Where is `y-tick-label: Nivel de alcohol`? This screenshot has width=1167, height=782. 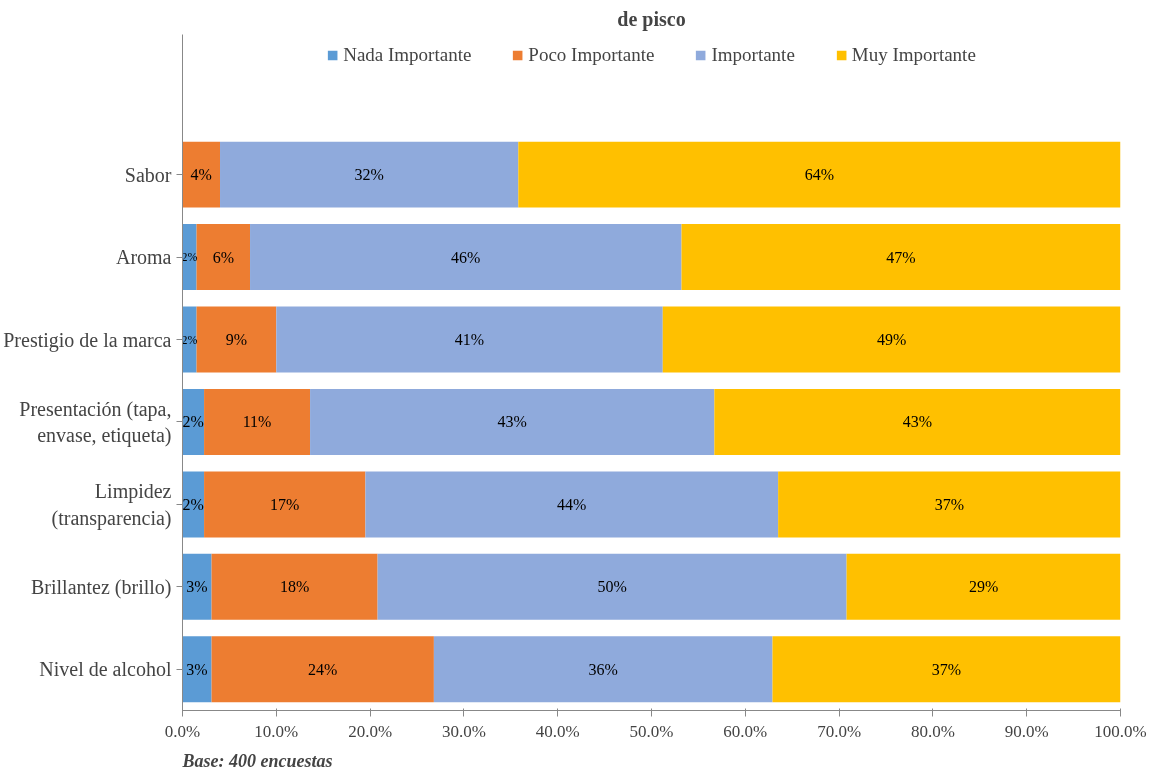
y-tick-label: Nivel de alcohol is located at coordinates (105, 669).